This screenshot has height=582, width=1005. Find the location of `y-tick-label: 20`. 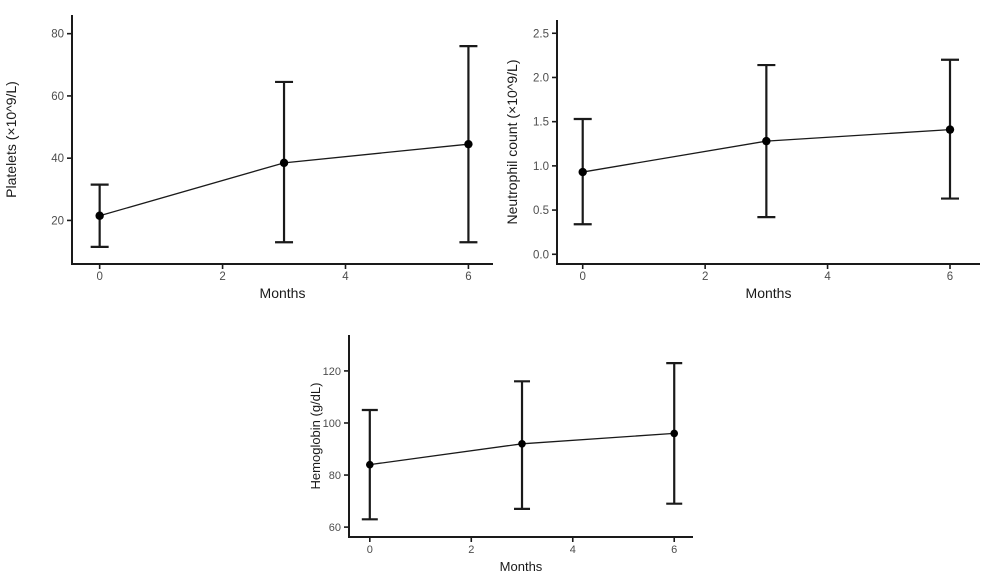

y-tick-label: 20 is located at coordinates (57, 221).